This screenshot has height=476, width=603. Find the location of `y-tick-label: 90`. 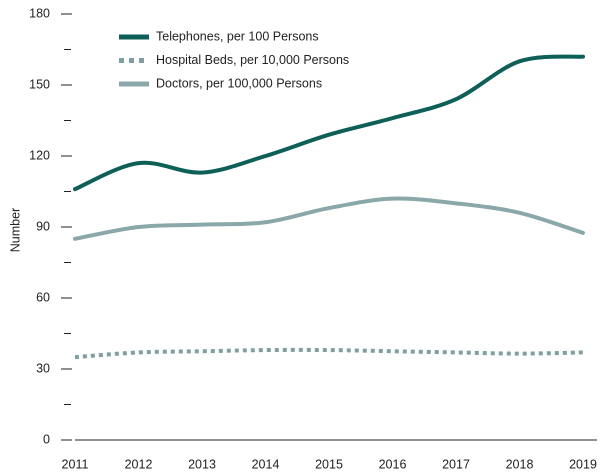

y-tick-label: 90 is located at coordinates (43, 226).